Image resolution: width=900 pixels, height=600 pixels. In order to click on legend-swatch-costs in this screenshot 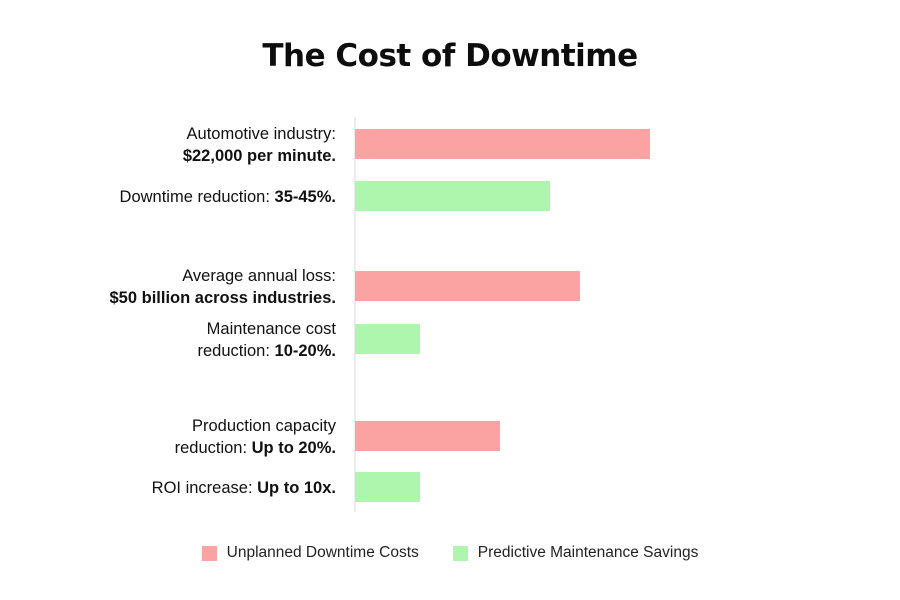, I will do `click(209, 553)`.